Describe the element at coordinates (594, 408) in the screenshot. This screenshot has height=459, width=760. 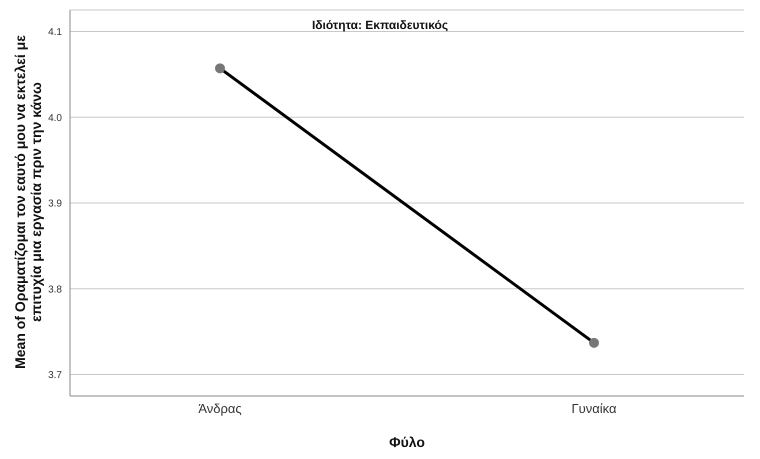
I see `x-tick-label: Γυναίκα` at that location.